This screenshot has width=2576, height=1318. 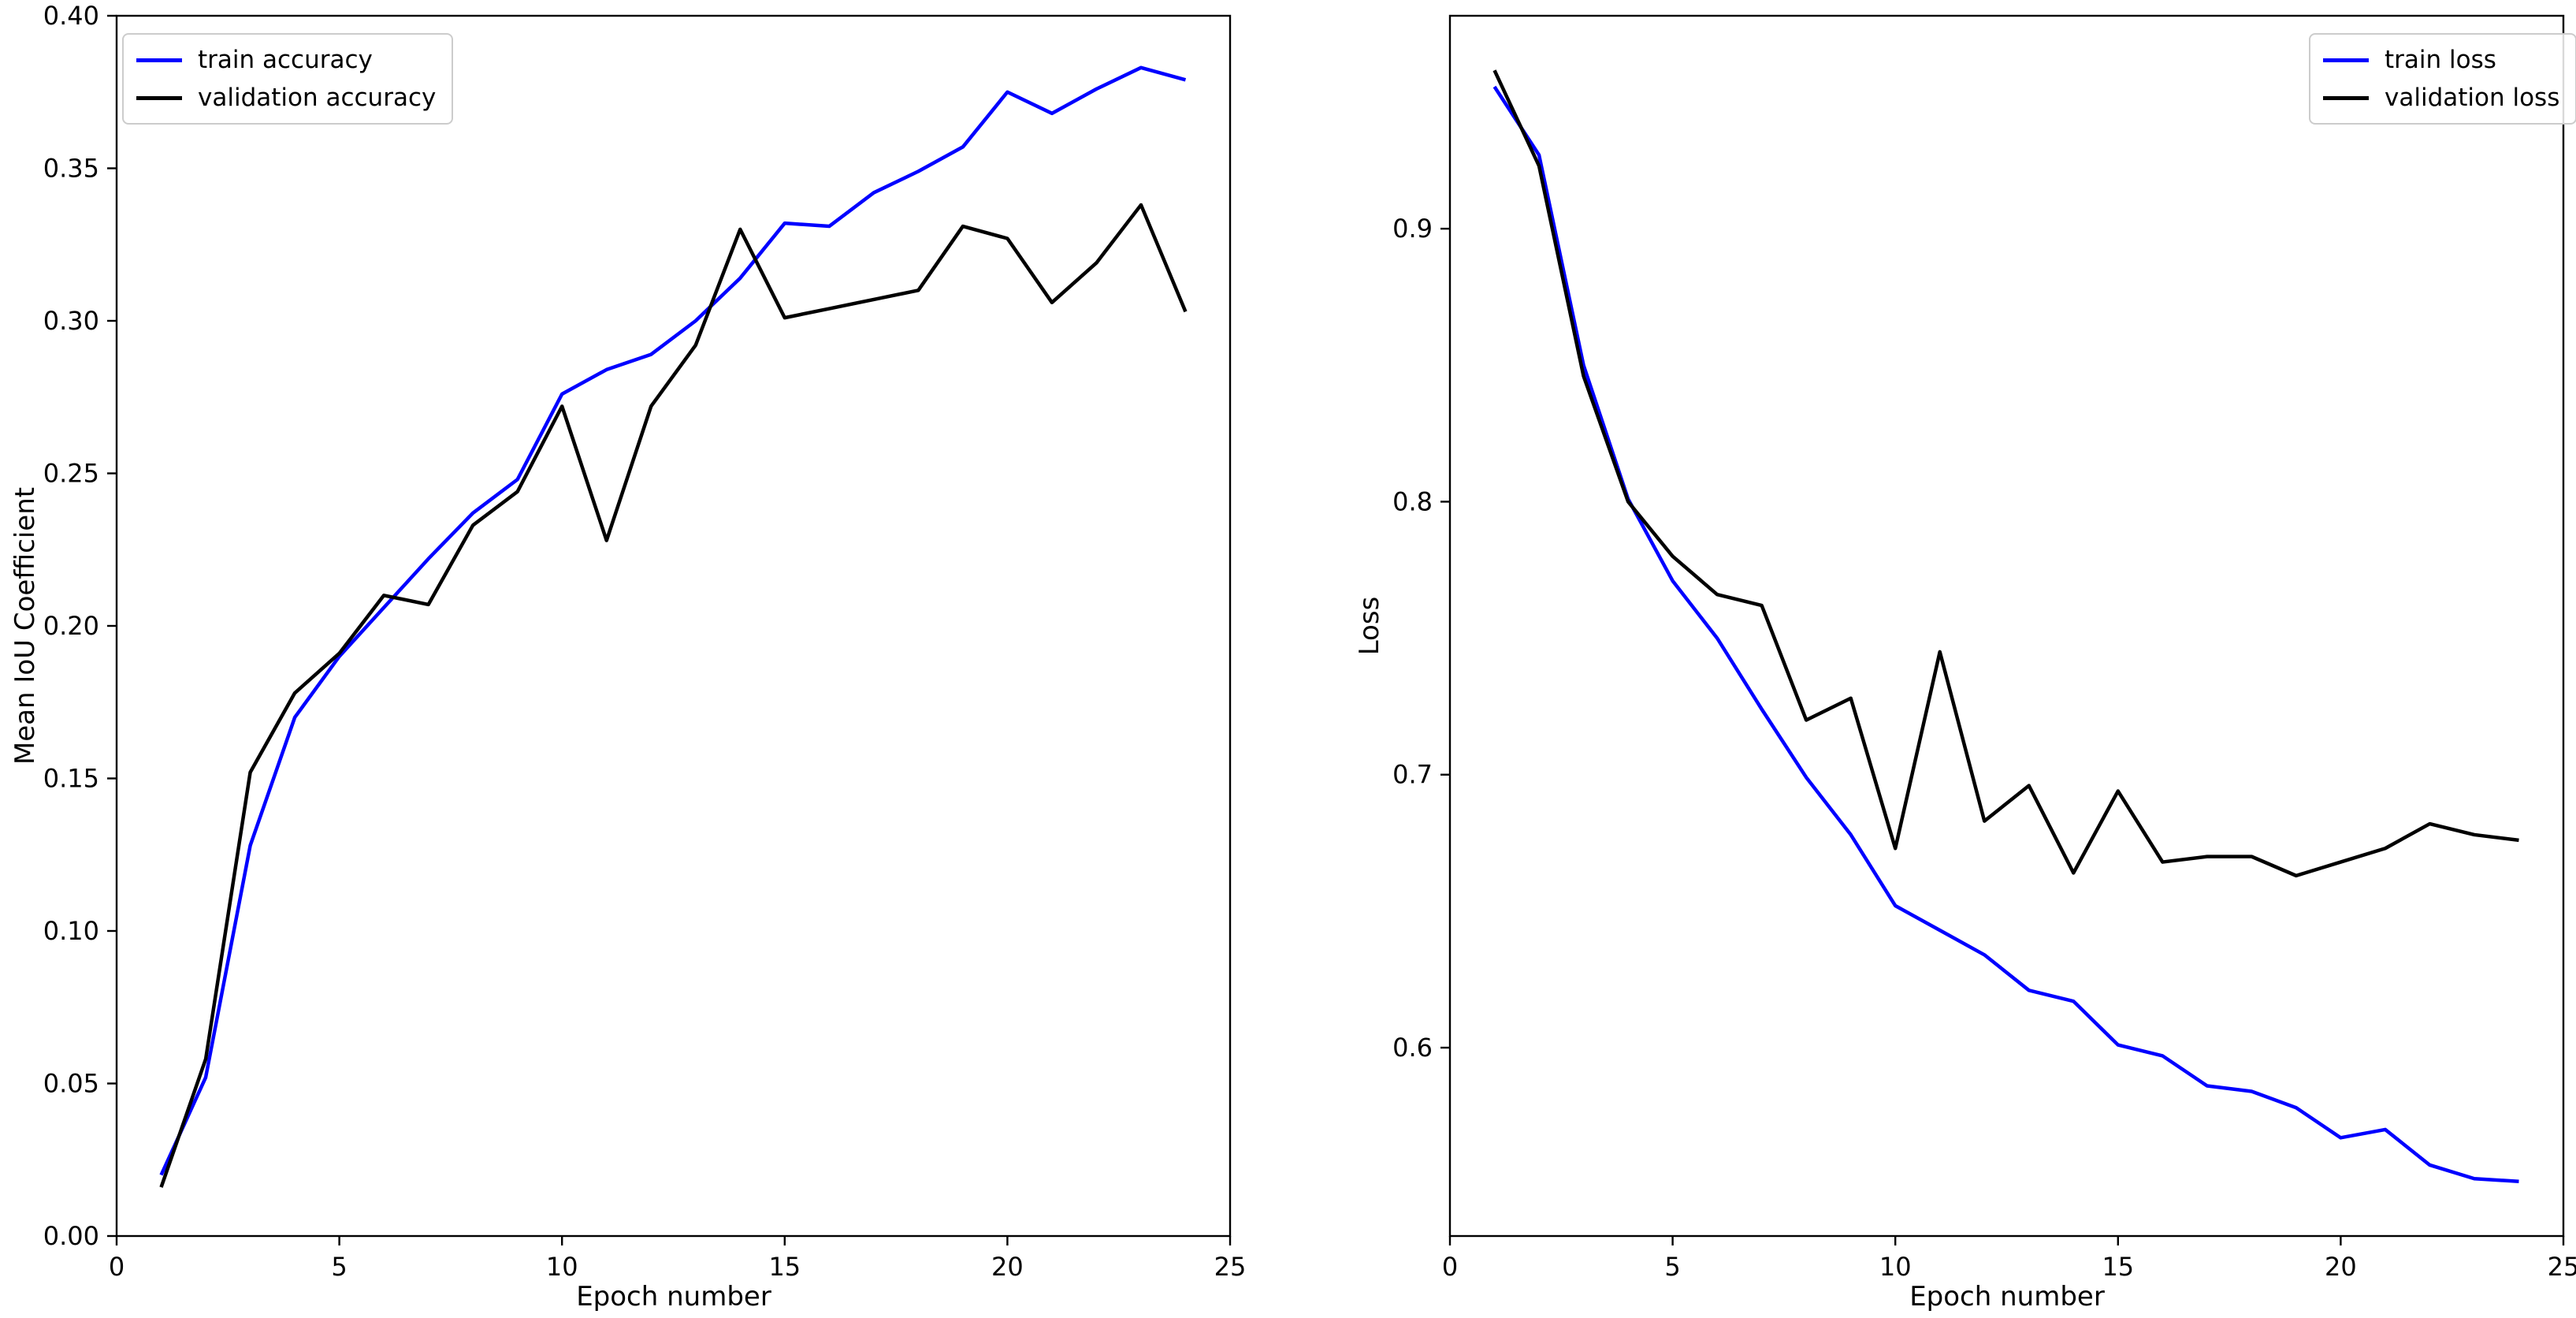 What do you see at coordinates (71, 16) in the screenshot?
I see `y-tick-label: 0.40` at bounding box center [71, 16].